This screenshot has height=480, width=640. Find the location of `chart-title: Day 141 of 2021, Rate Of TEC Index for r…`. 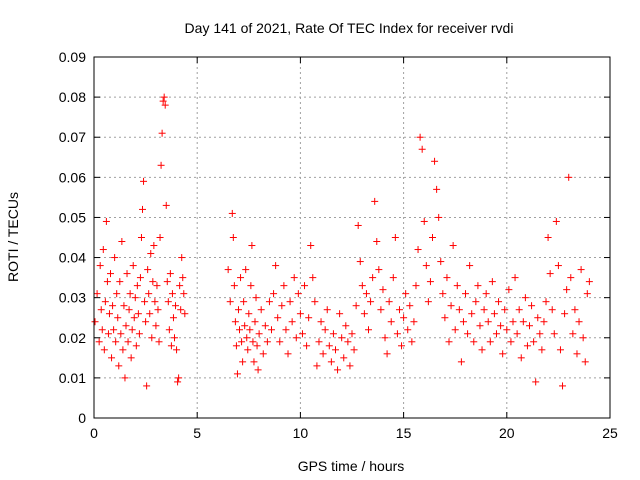

chart-title: Day 141 of 2021, Rate Of TEC Index for r… is located at coordinates (349, 28).